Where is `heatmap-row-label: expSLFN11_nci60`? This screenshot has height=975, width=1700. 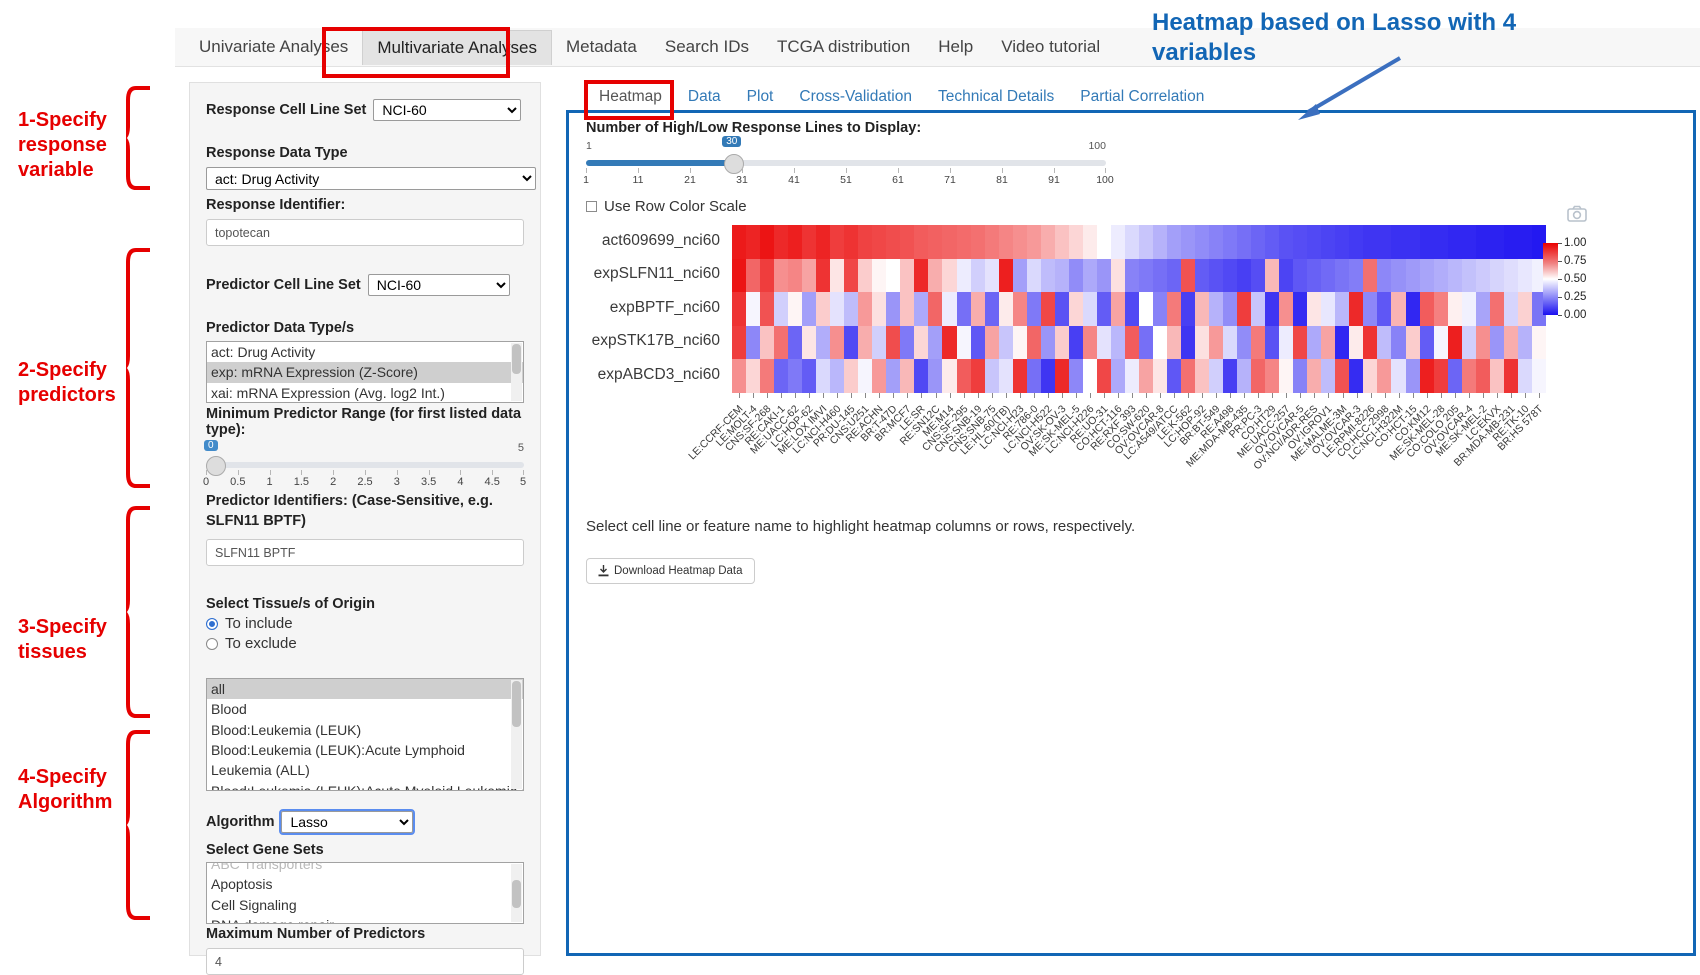
heatmap-row-label: expSLFN11_nci60 is located at coordinates (657, 274).